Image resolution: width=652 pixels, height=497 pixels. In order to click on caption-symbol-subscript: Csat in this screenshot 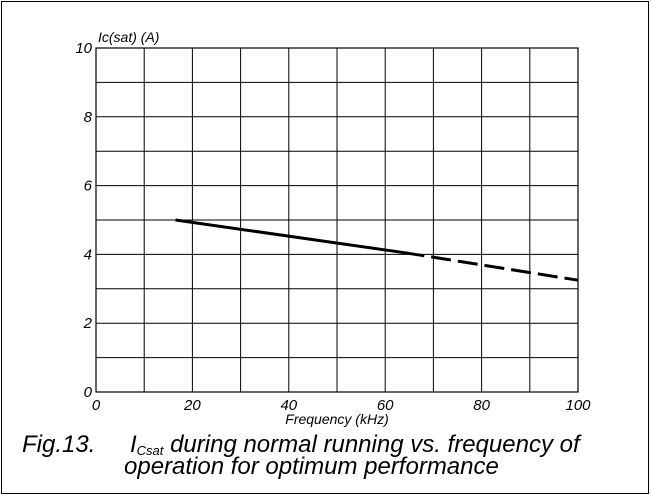, I will do `click(150, 450)`.